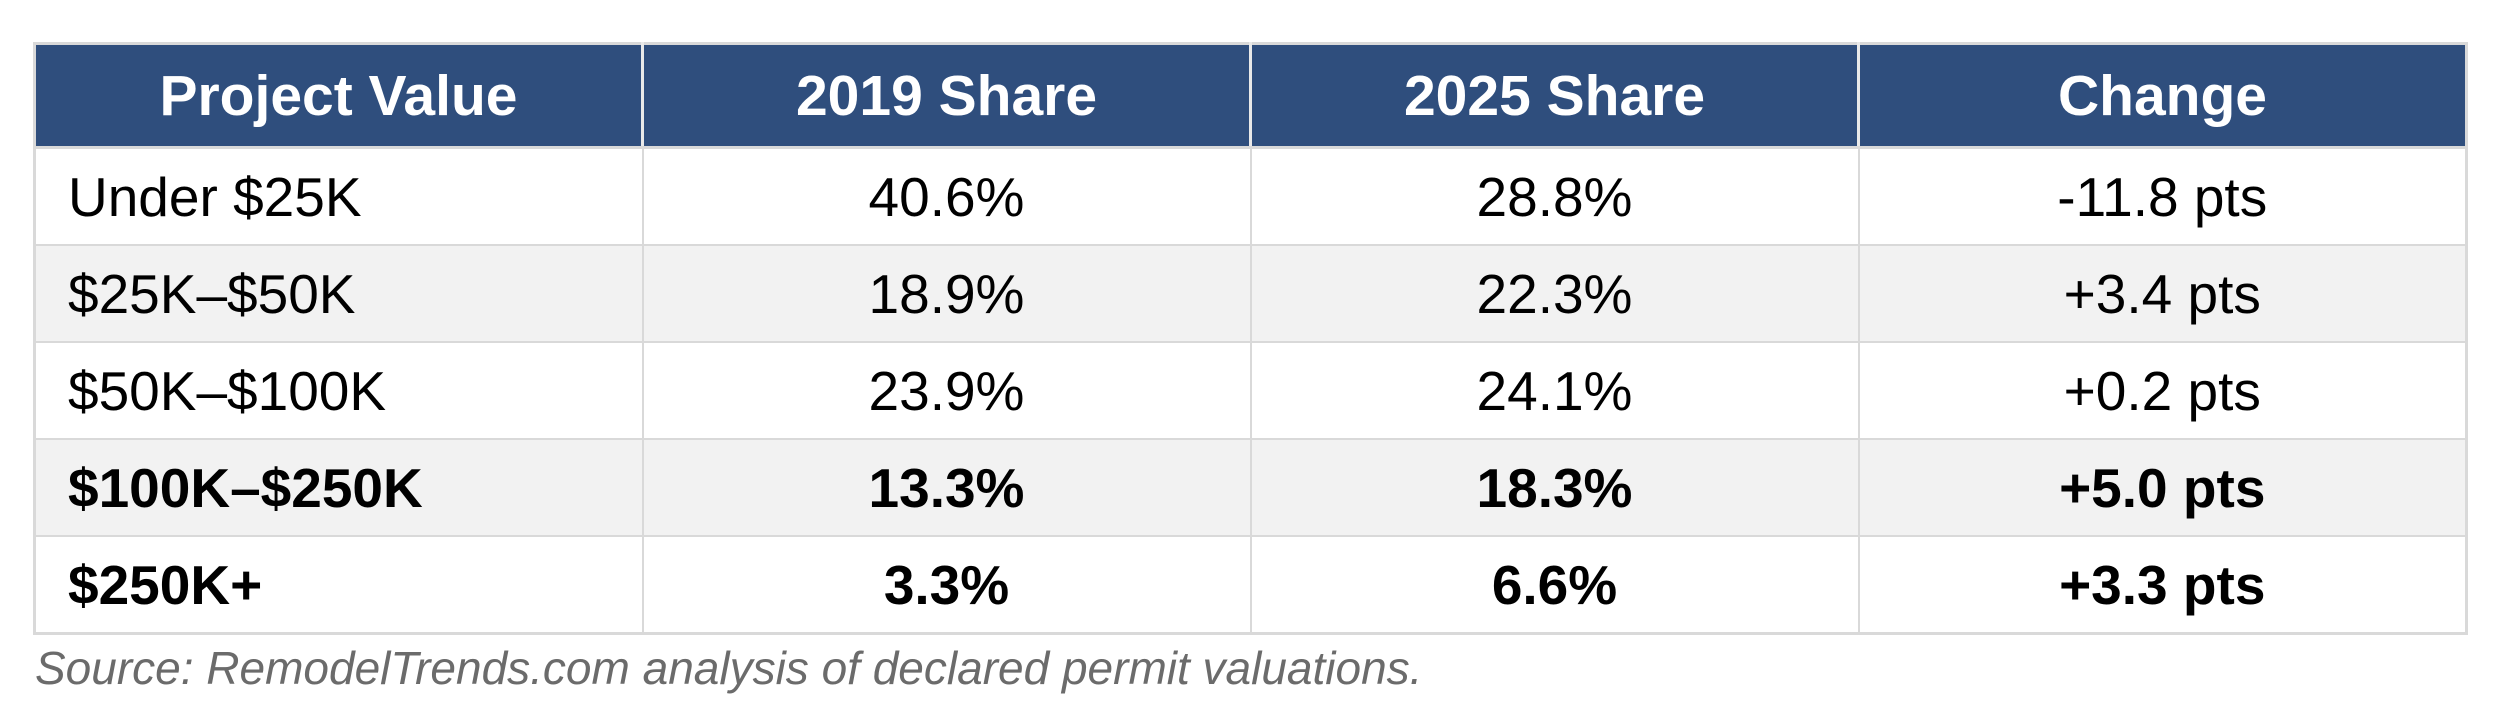 The width and height of the screenshot is (2500, 722). Describe the element at coordinates (2162, 293) in the screenshot. I see `value-cell: +3.4 pts` at that location.